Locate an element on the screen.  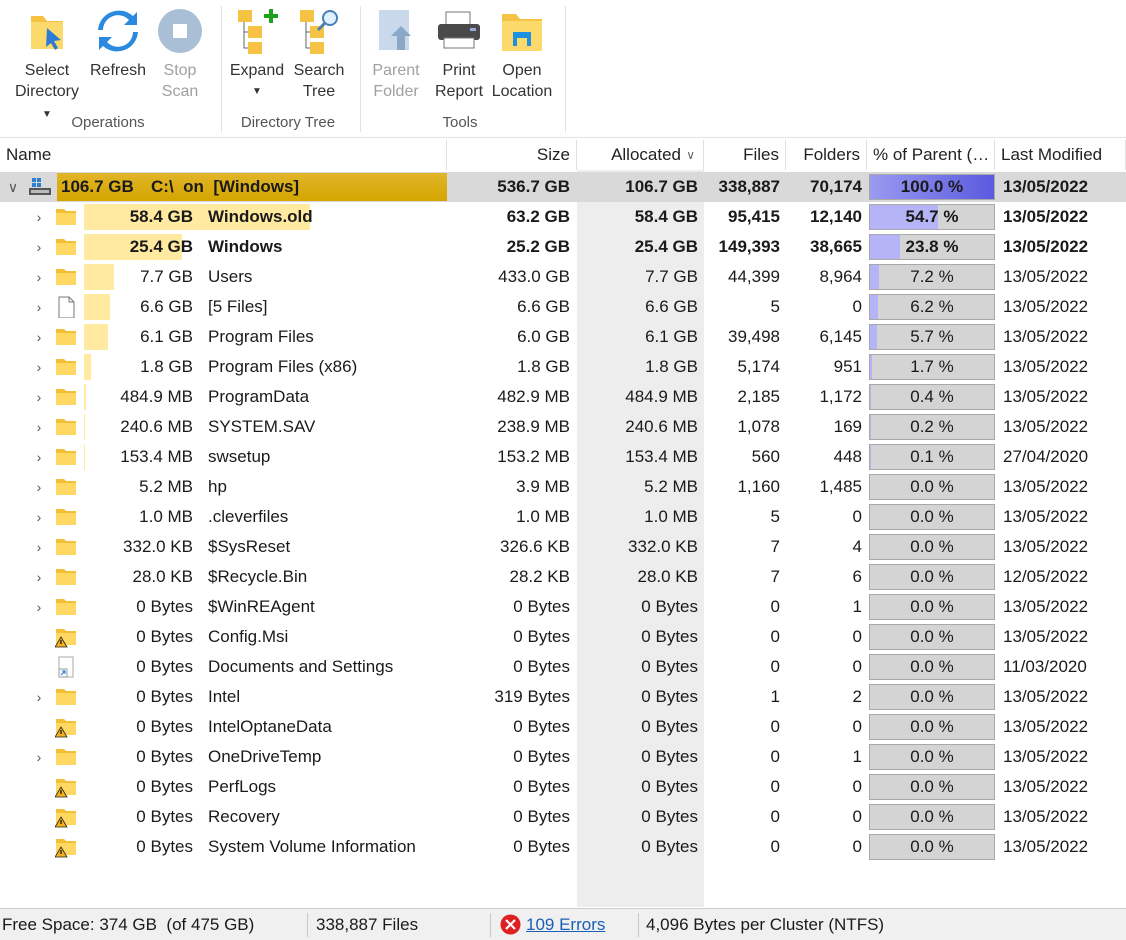
column-header: Name is located at coordinates (223, 155).